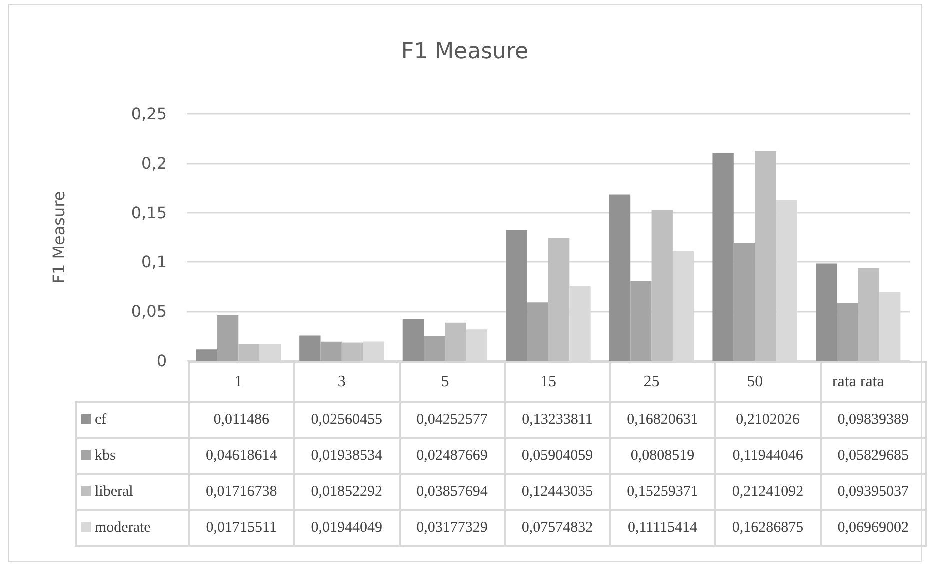 The width and height of the screenshot is (930, 564). What do you see at coordinates (768, 492) in the screenshot?
I see `data-label: 0,21241092` at bounding box center [768, 492].